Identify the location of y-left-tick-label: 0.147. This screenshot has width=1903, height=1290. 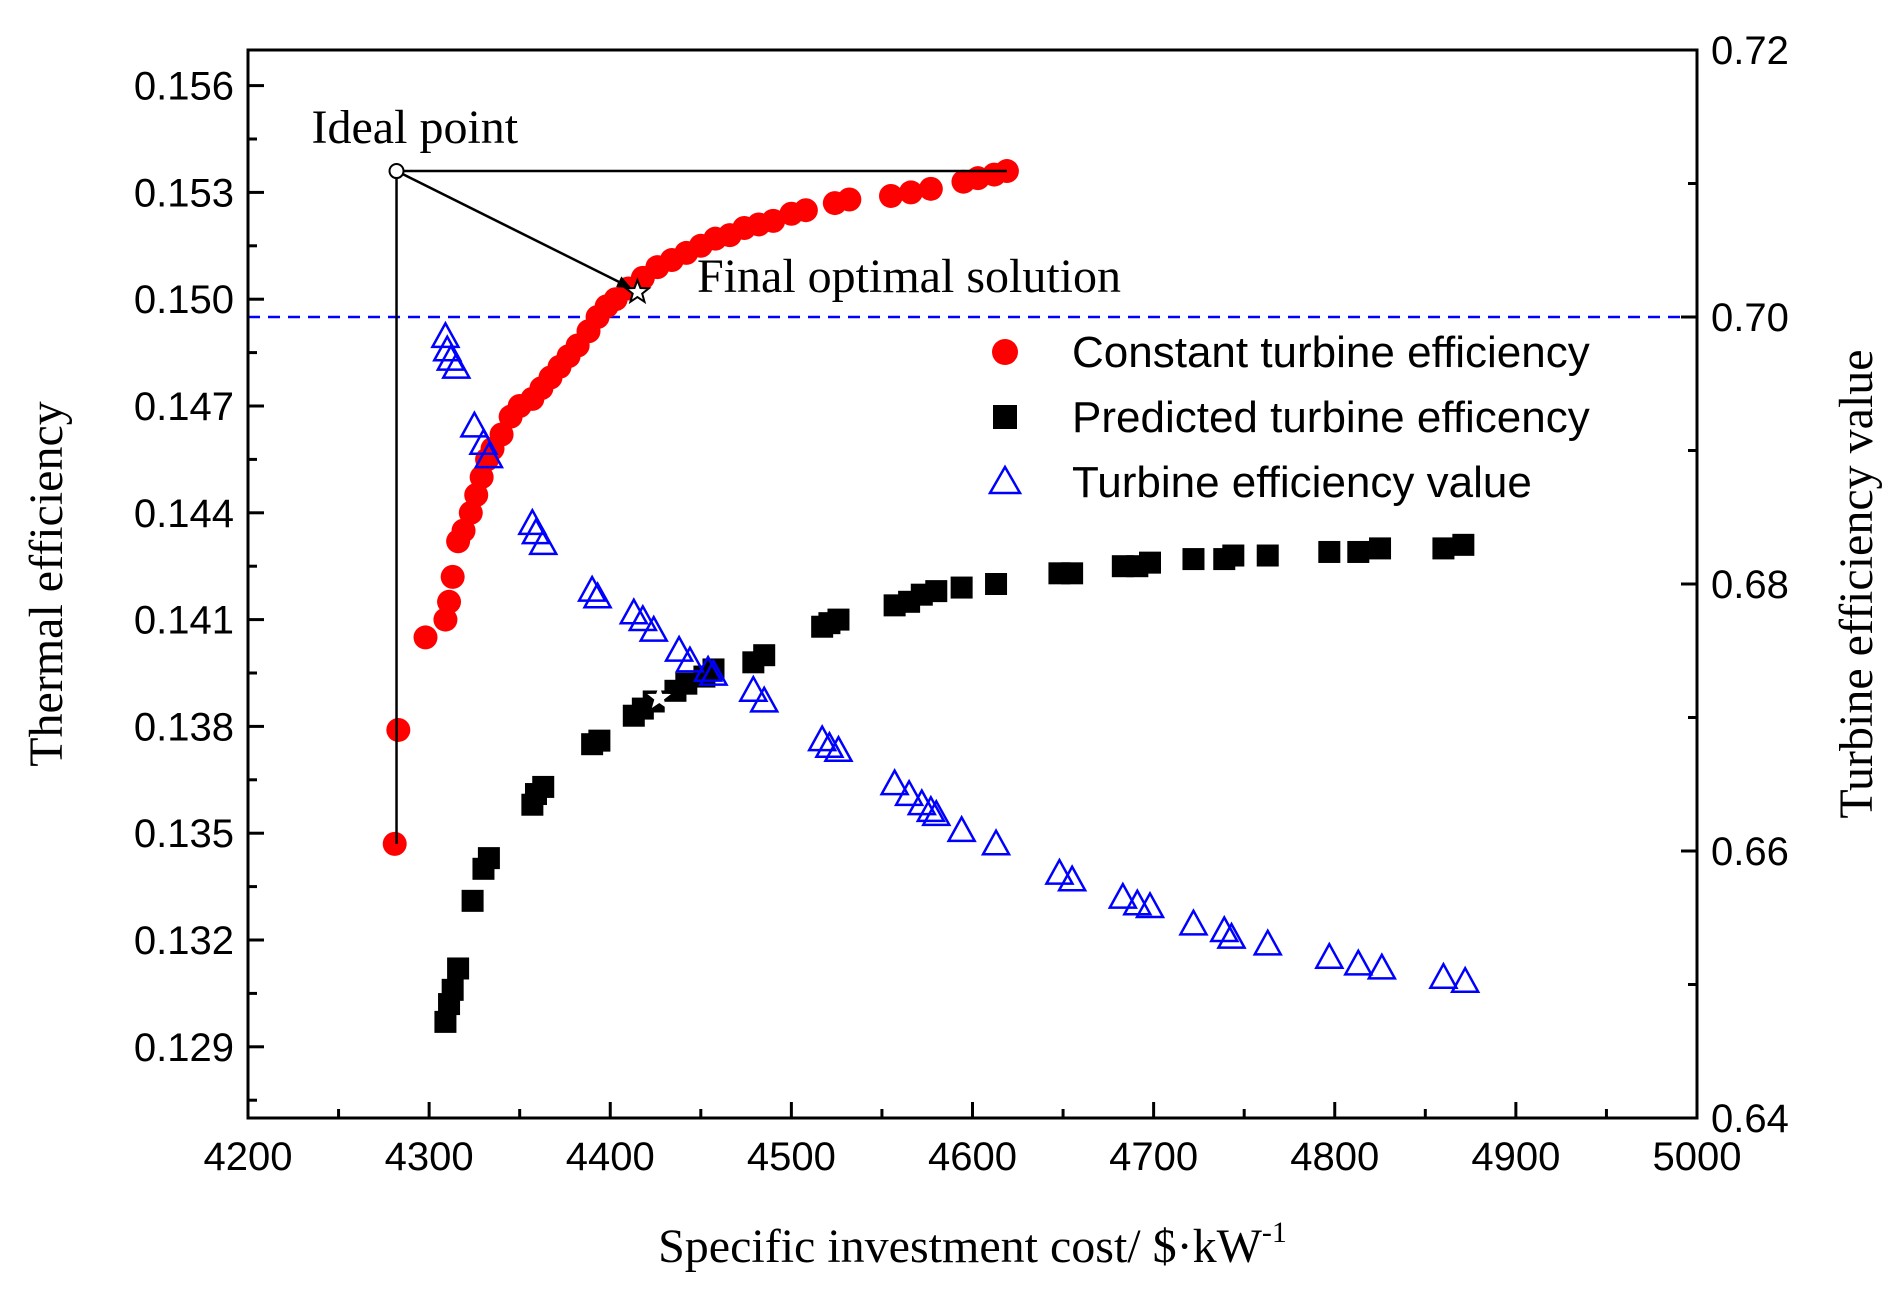
(184, 407).